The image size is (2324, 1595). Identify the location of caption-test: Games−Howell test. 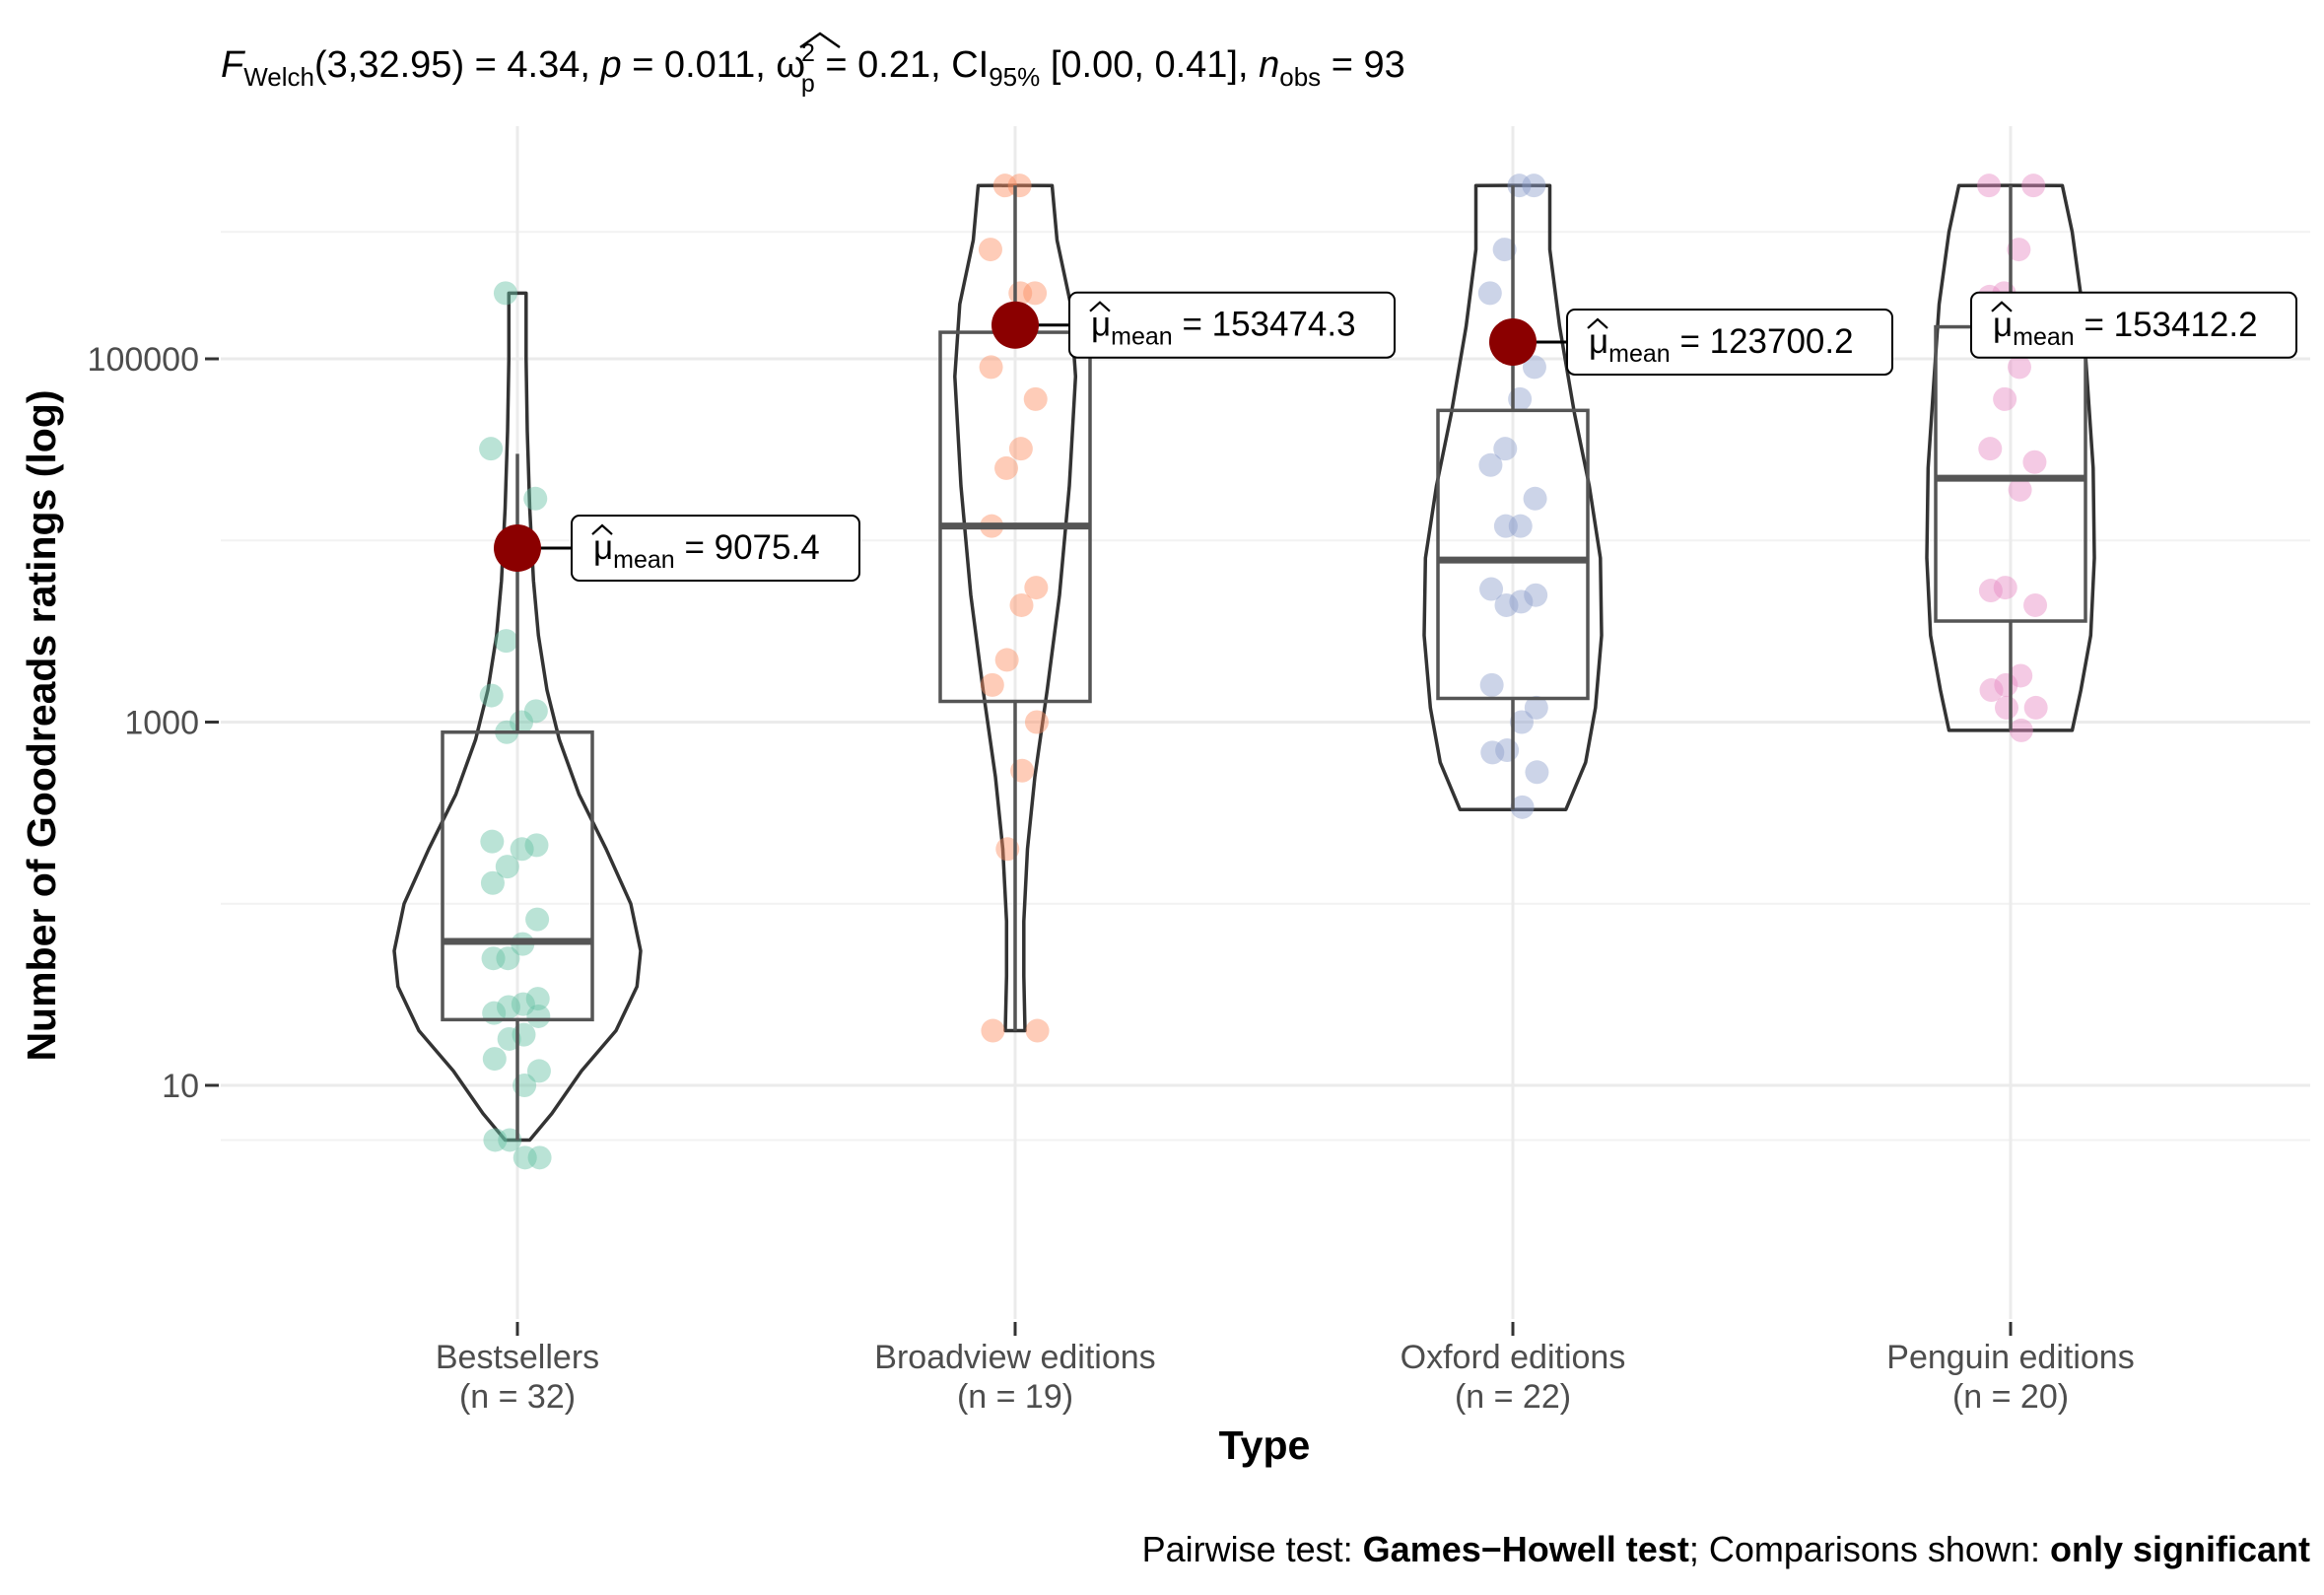
(1526, 1549).